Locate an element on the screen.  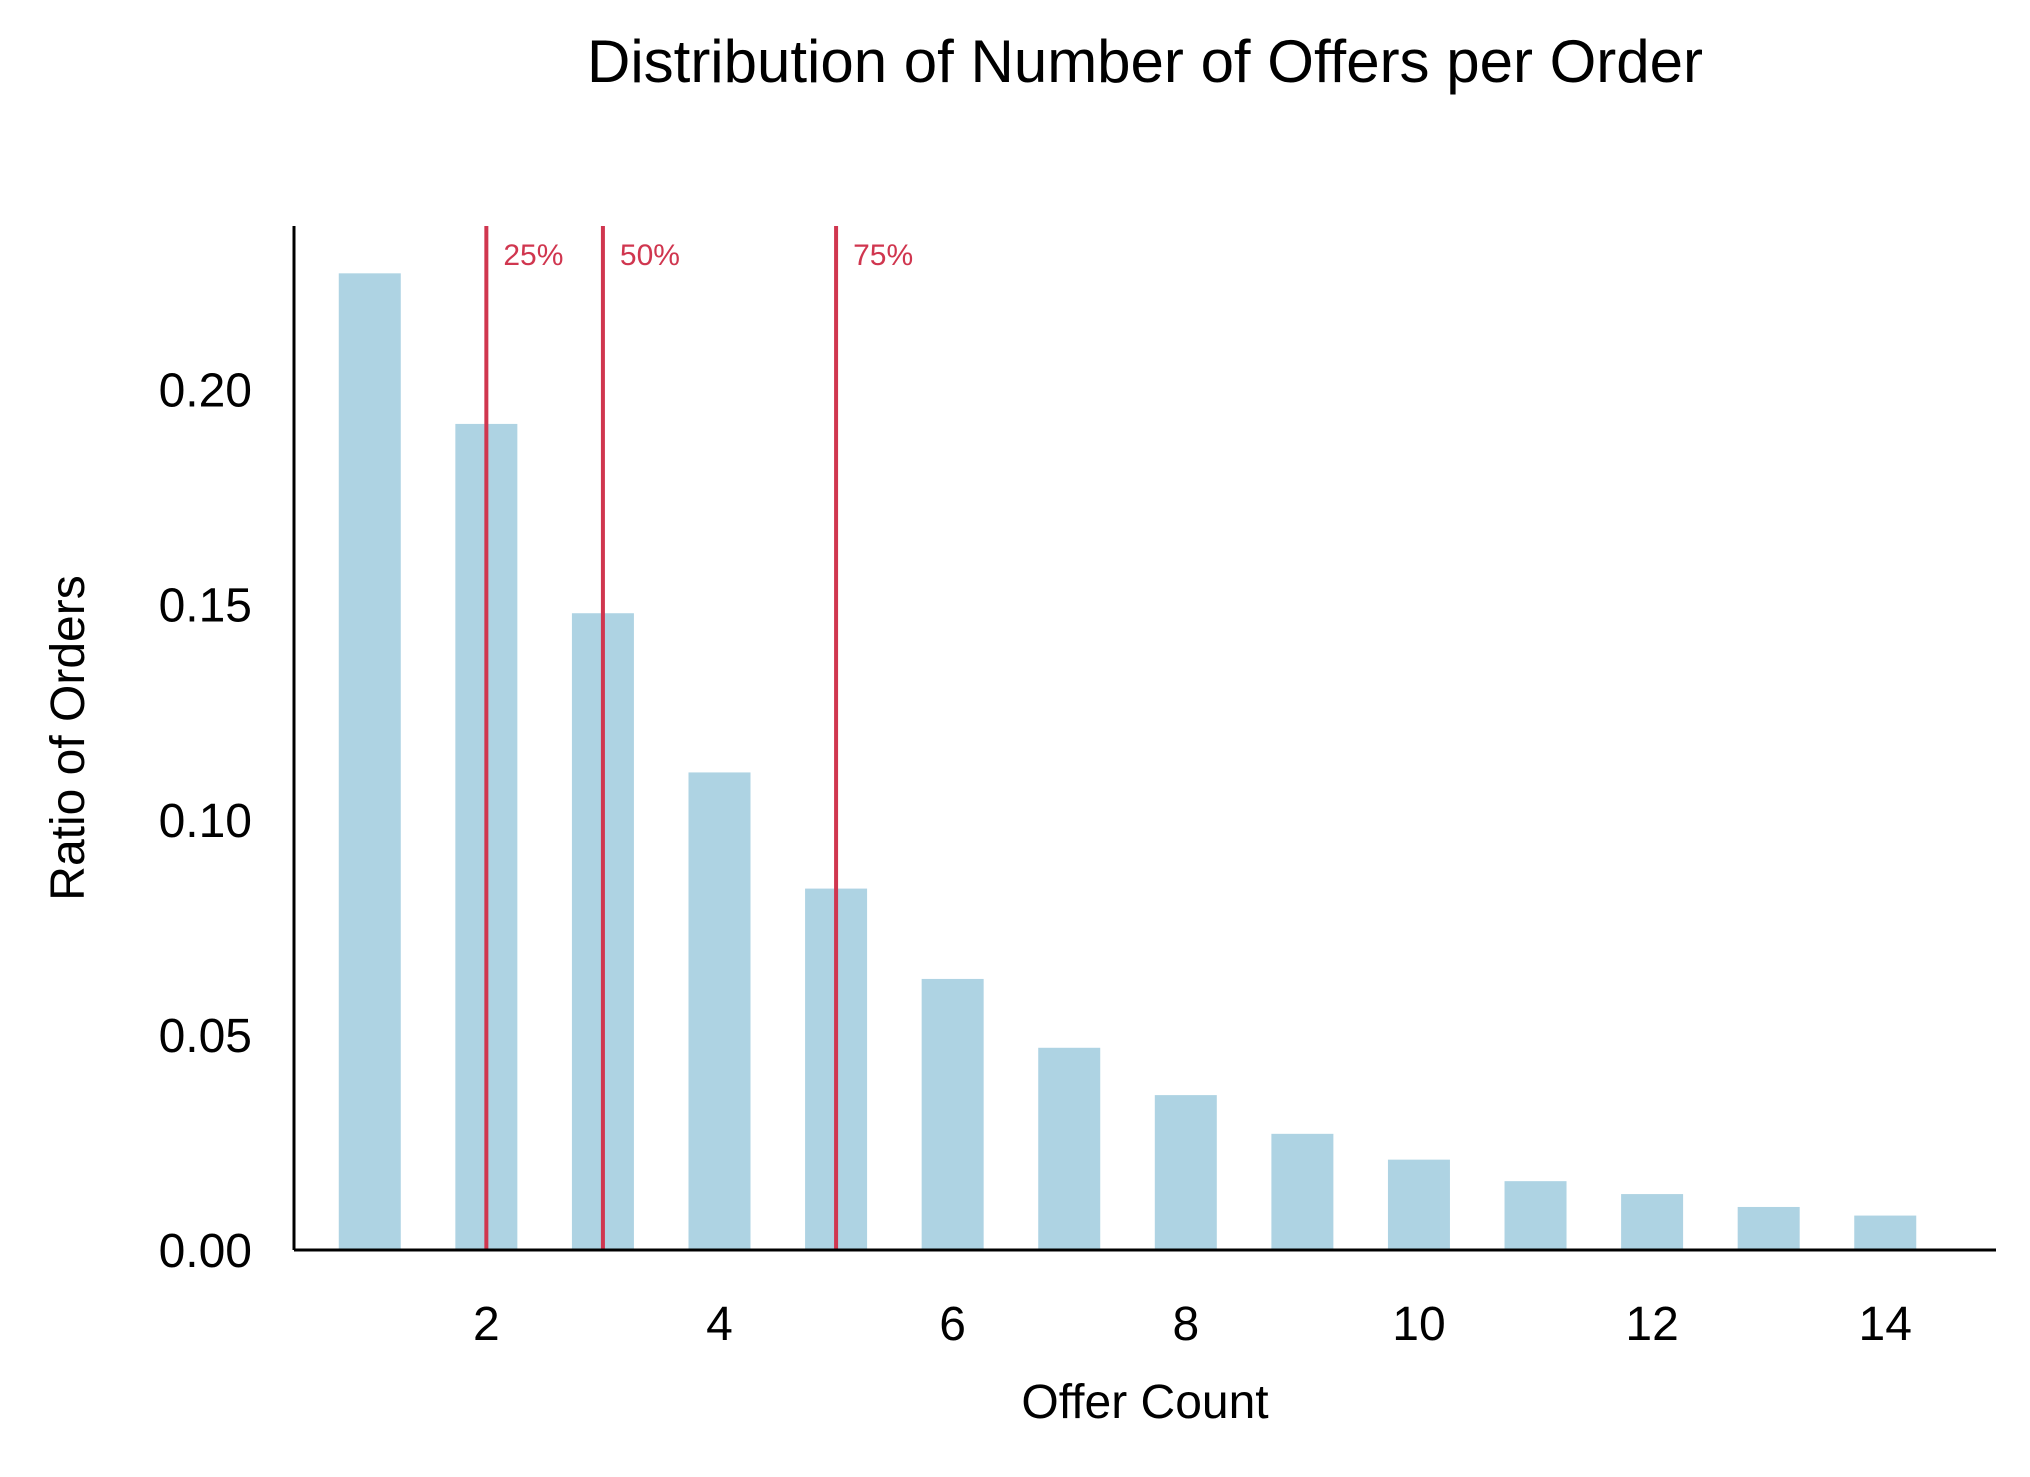
x-tick-label: 10 is located at coordinates (1418, 1324).